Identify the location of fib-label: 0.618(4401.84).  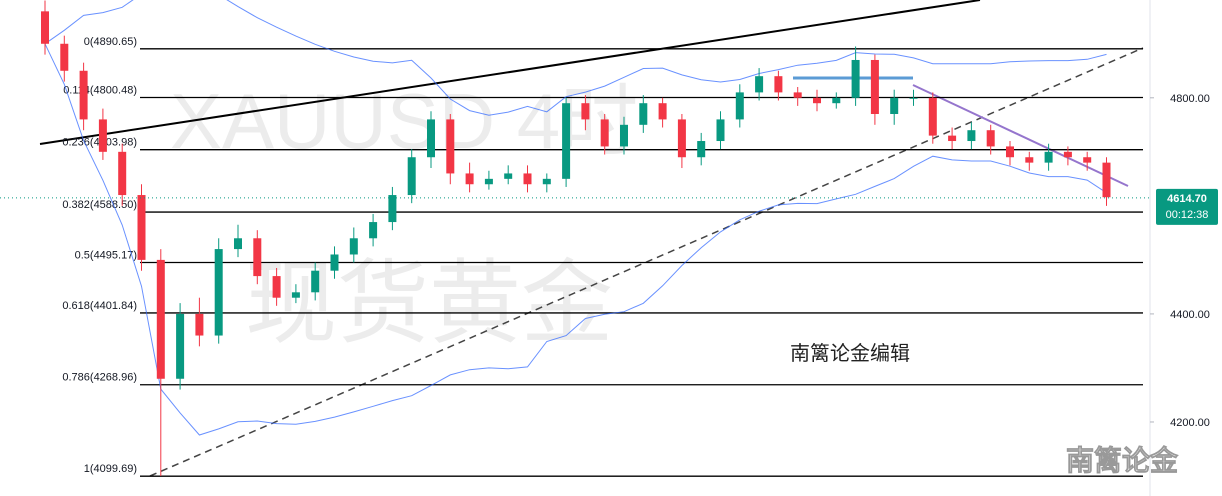
(99, 306).